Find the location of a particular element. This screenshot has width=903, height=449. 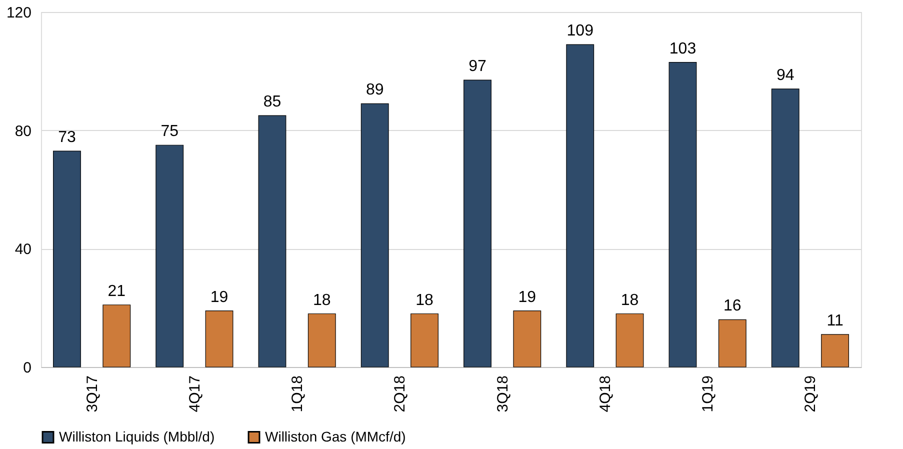

data-label: 89 is located at coordinates (375, 90).